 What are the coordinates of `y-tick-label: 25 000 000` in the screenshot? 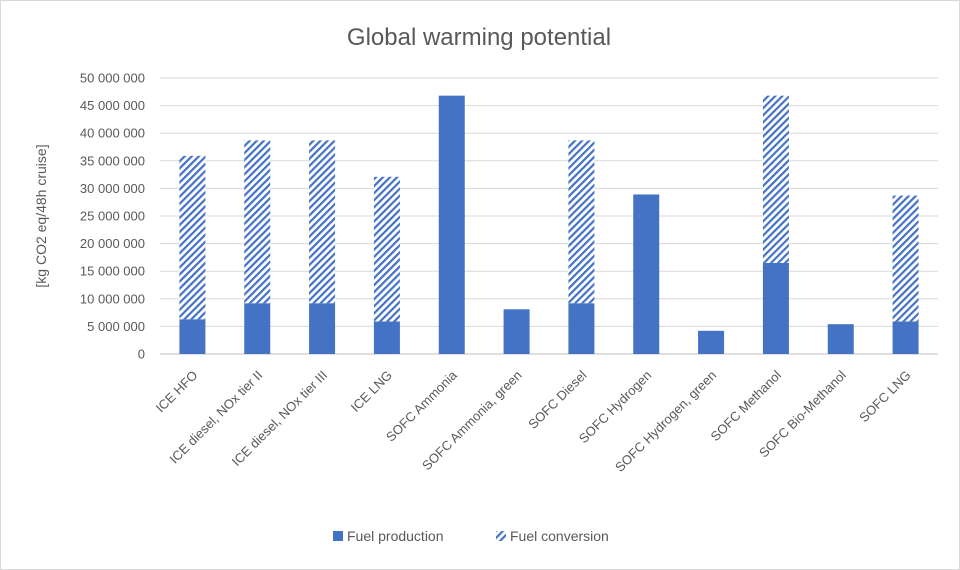 It's located at (112, 216).